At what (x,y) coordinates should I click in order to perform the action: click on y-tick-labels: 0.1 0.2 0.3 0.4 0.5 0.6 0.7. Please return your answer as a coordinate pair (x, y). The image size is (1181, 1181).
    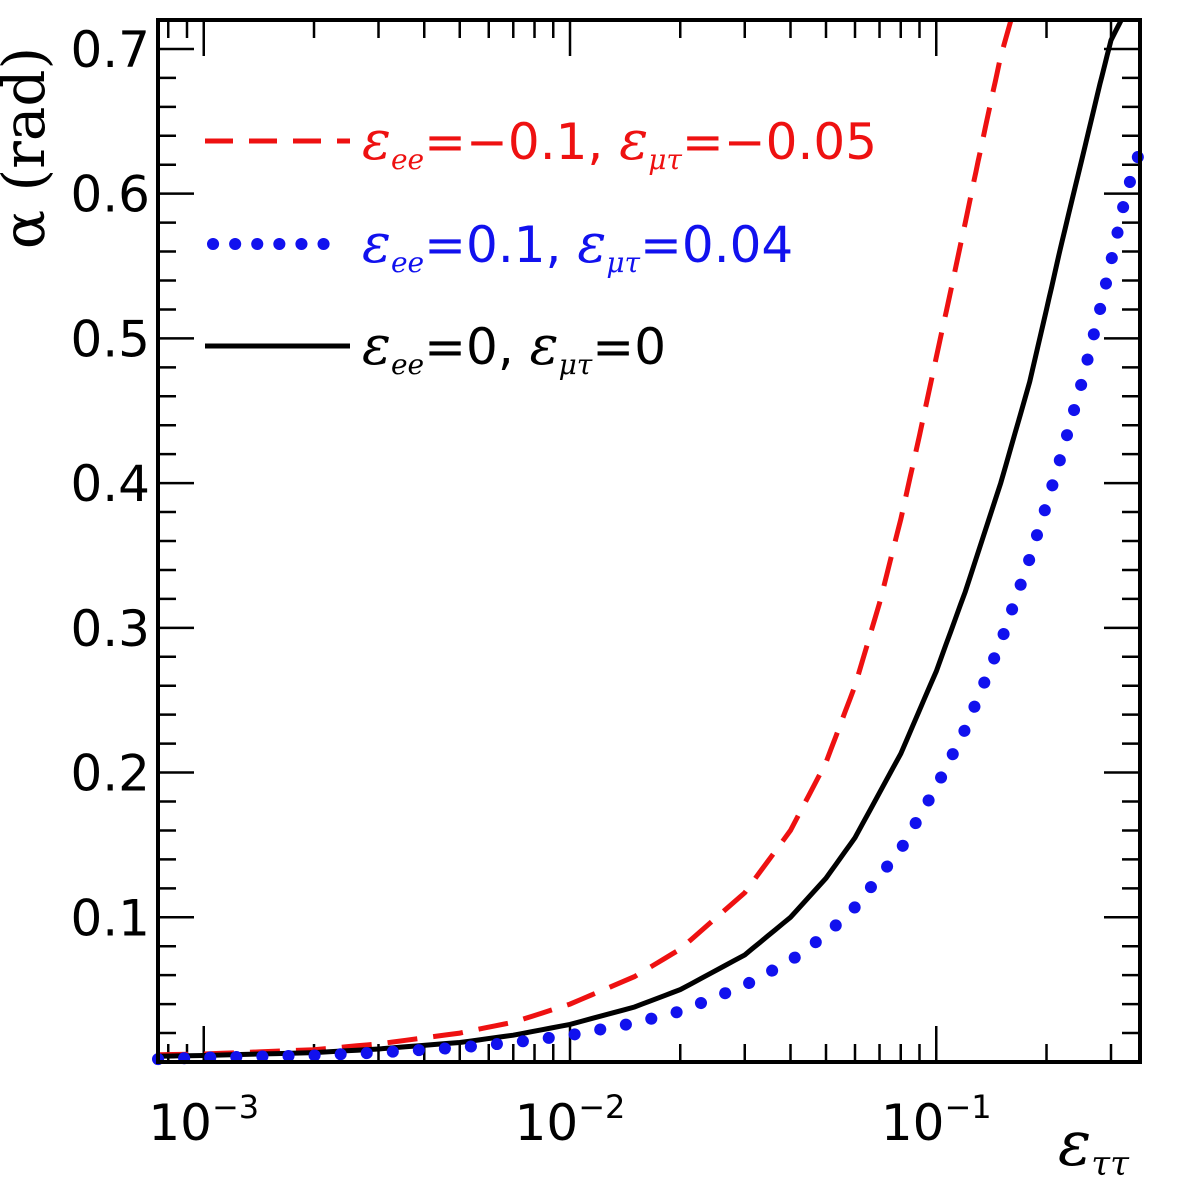
    Looking at the image, I should click on (110, 484).